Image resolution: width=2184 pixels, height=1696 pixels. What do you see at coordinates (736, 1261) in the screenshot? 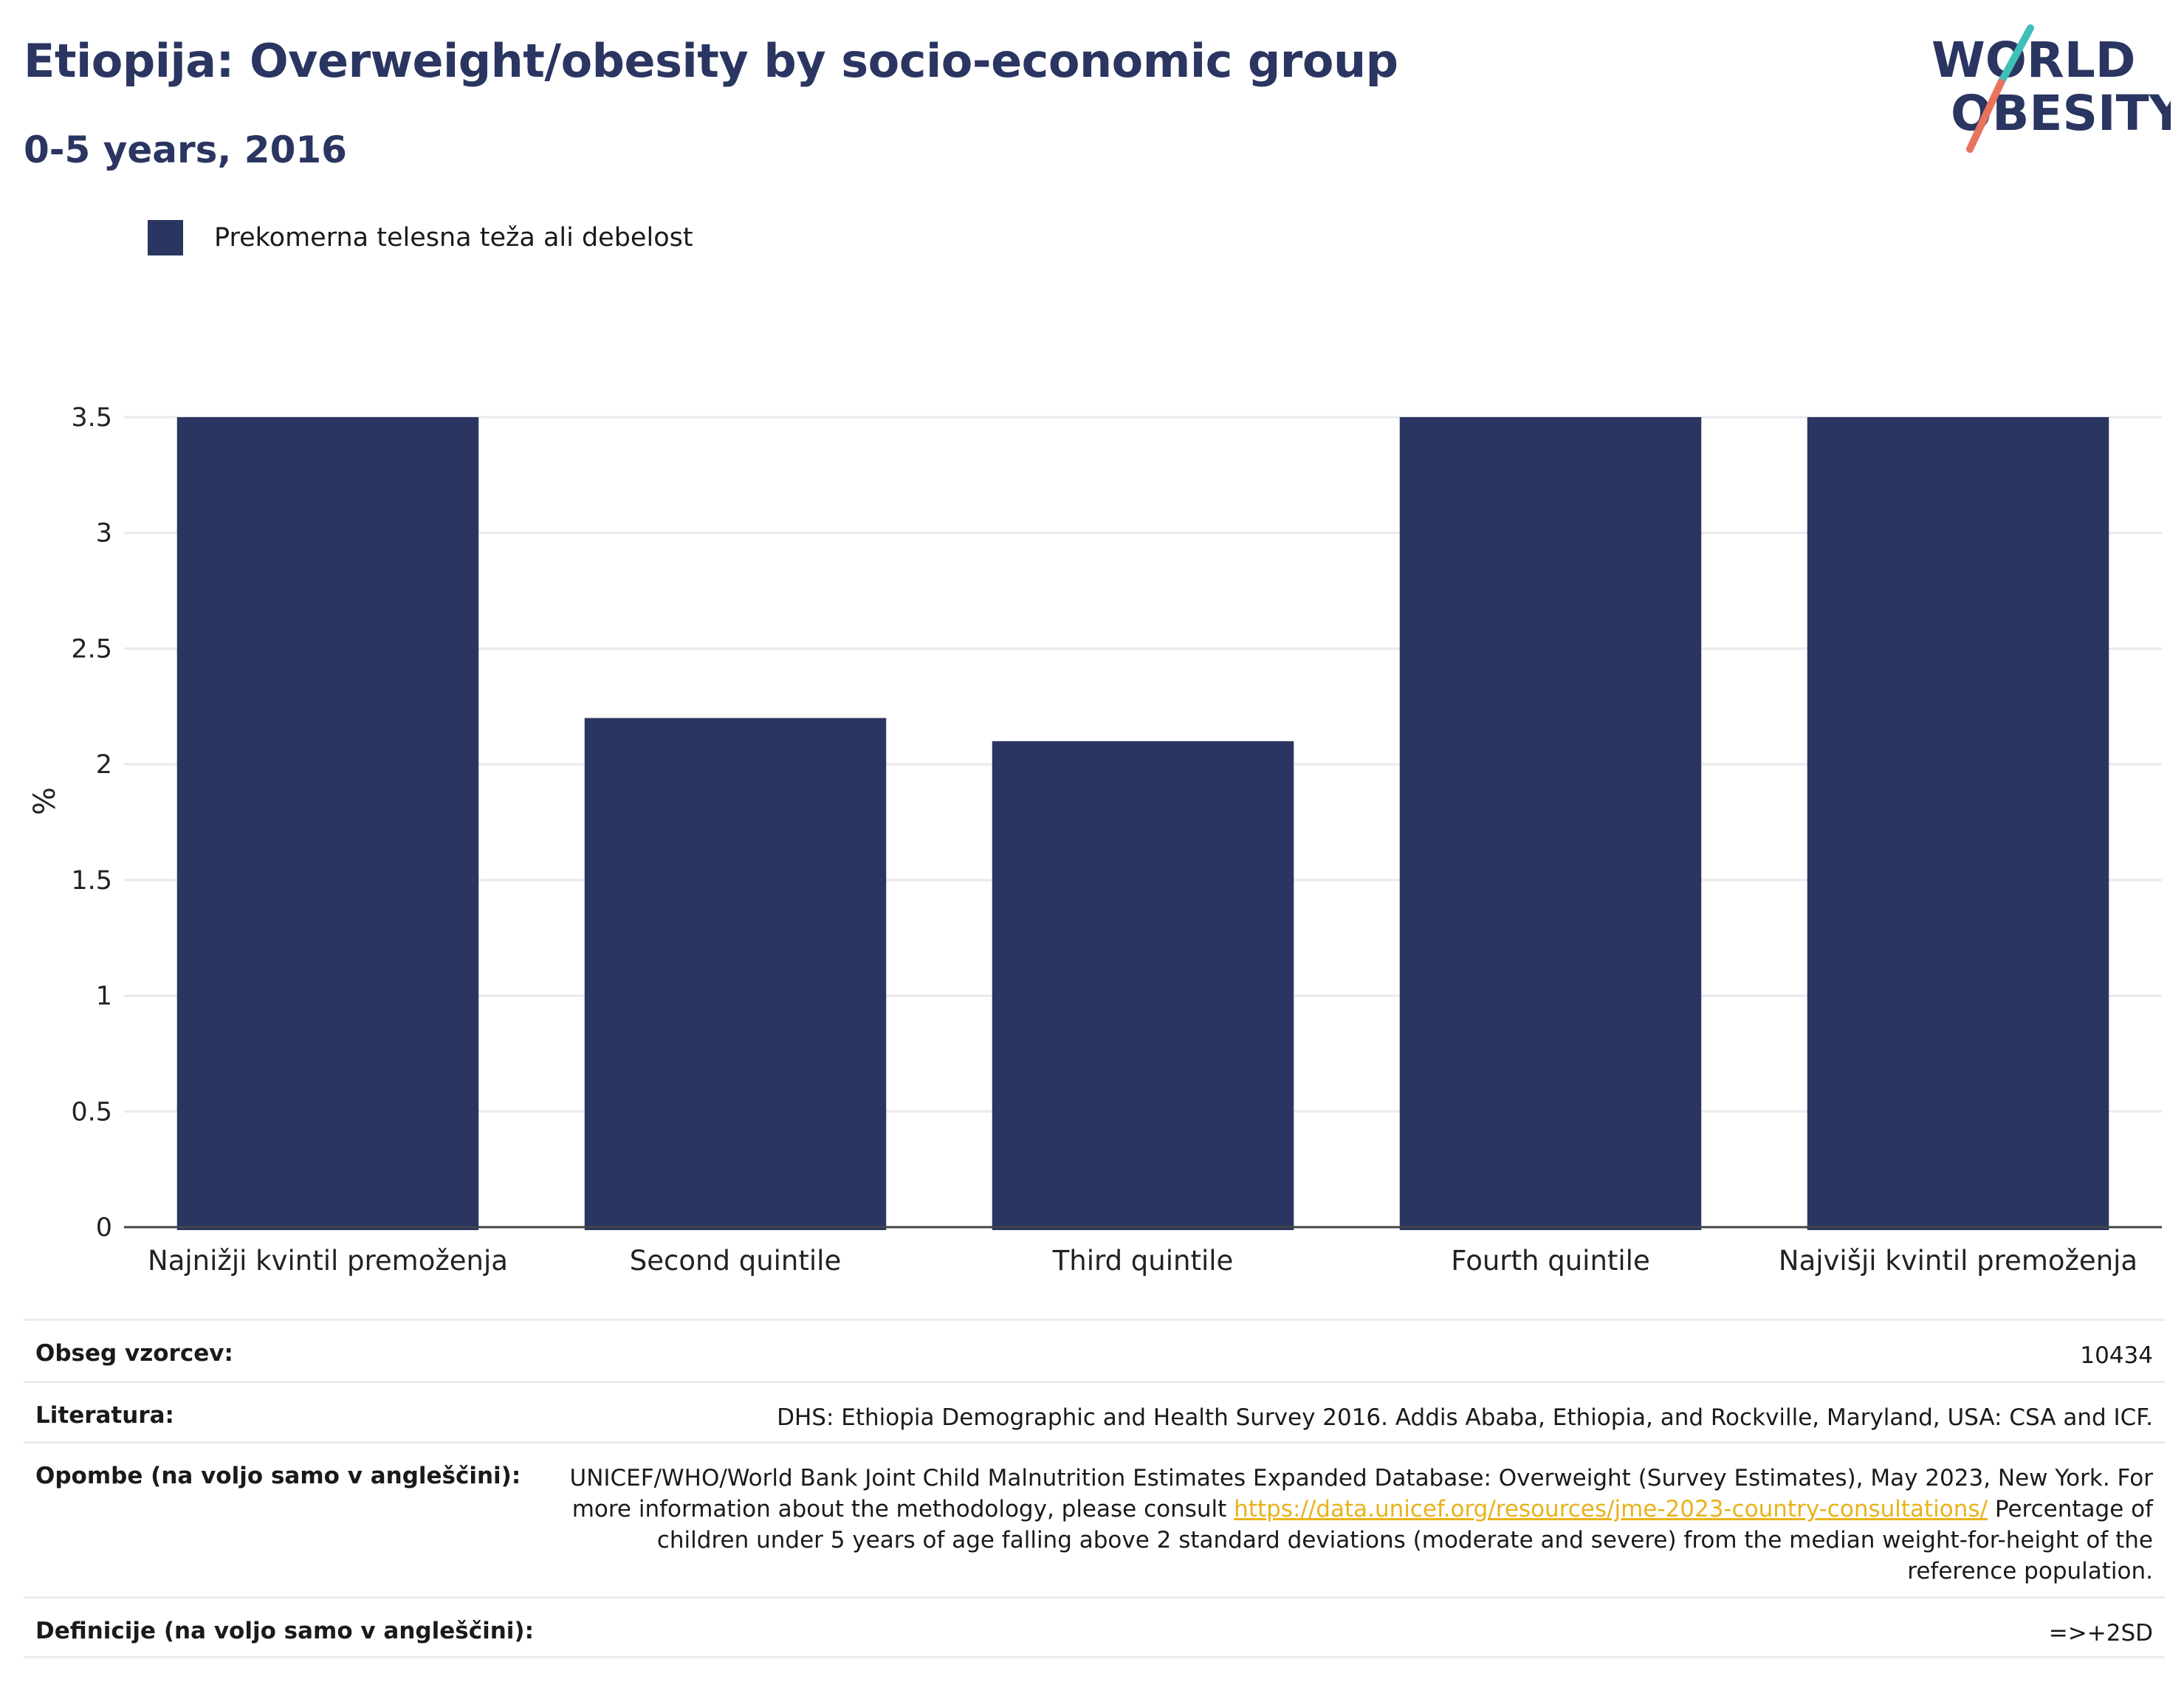
I see `x-tick-label: Second quintile` at bounding box center [736, 1261].